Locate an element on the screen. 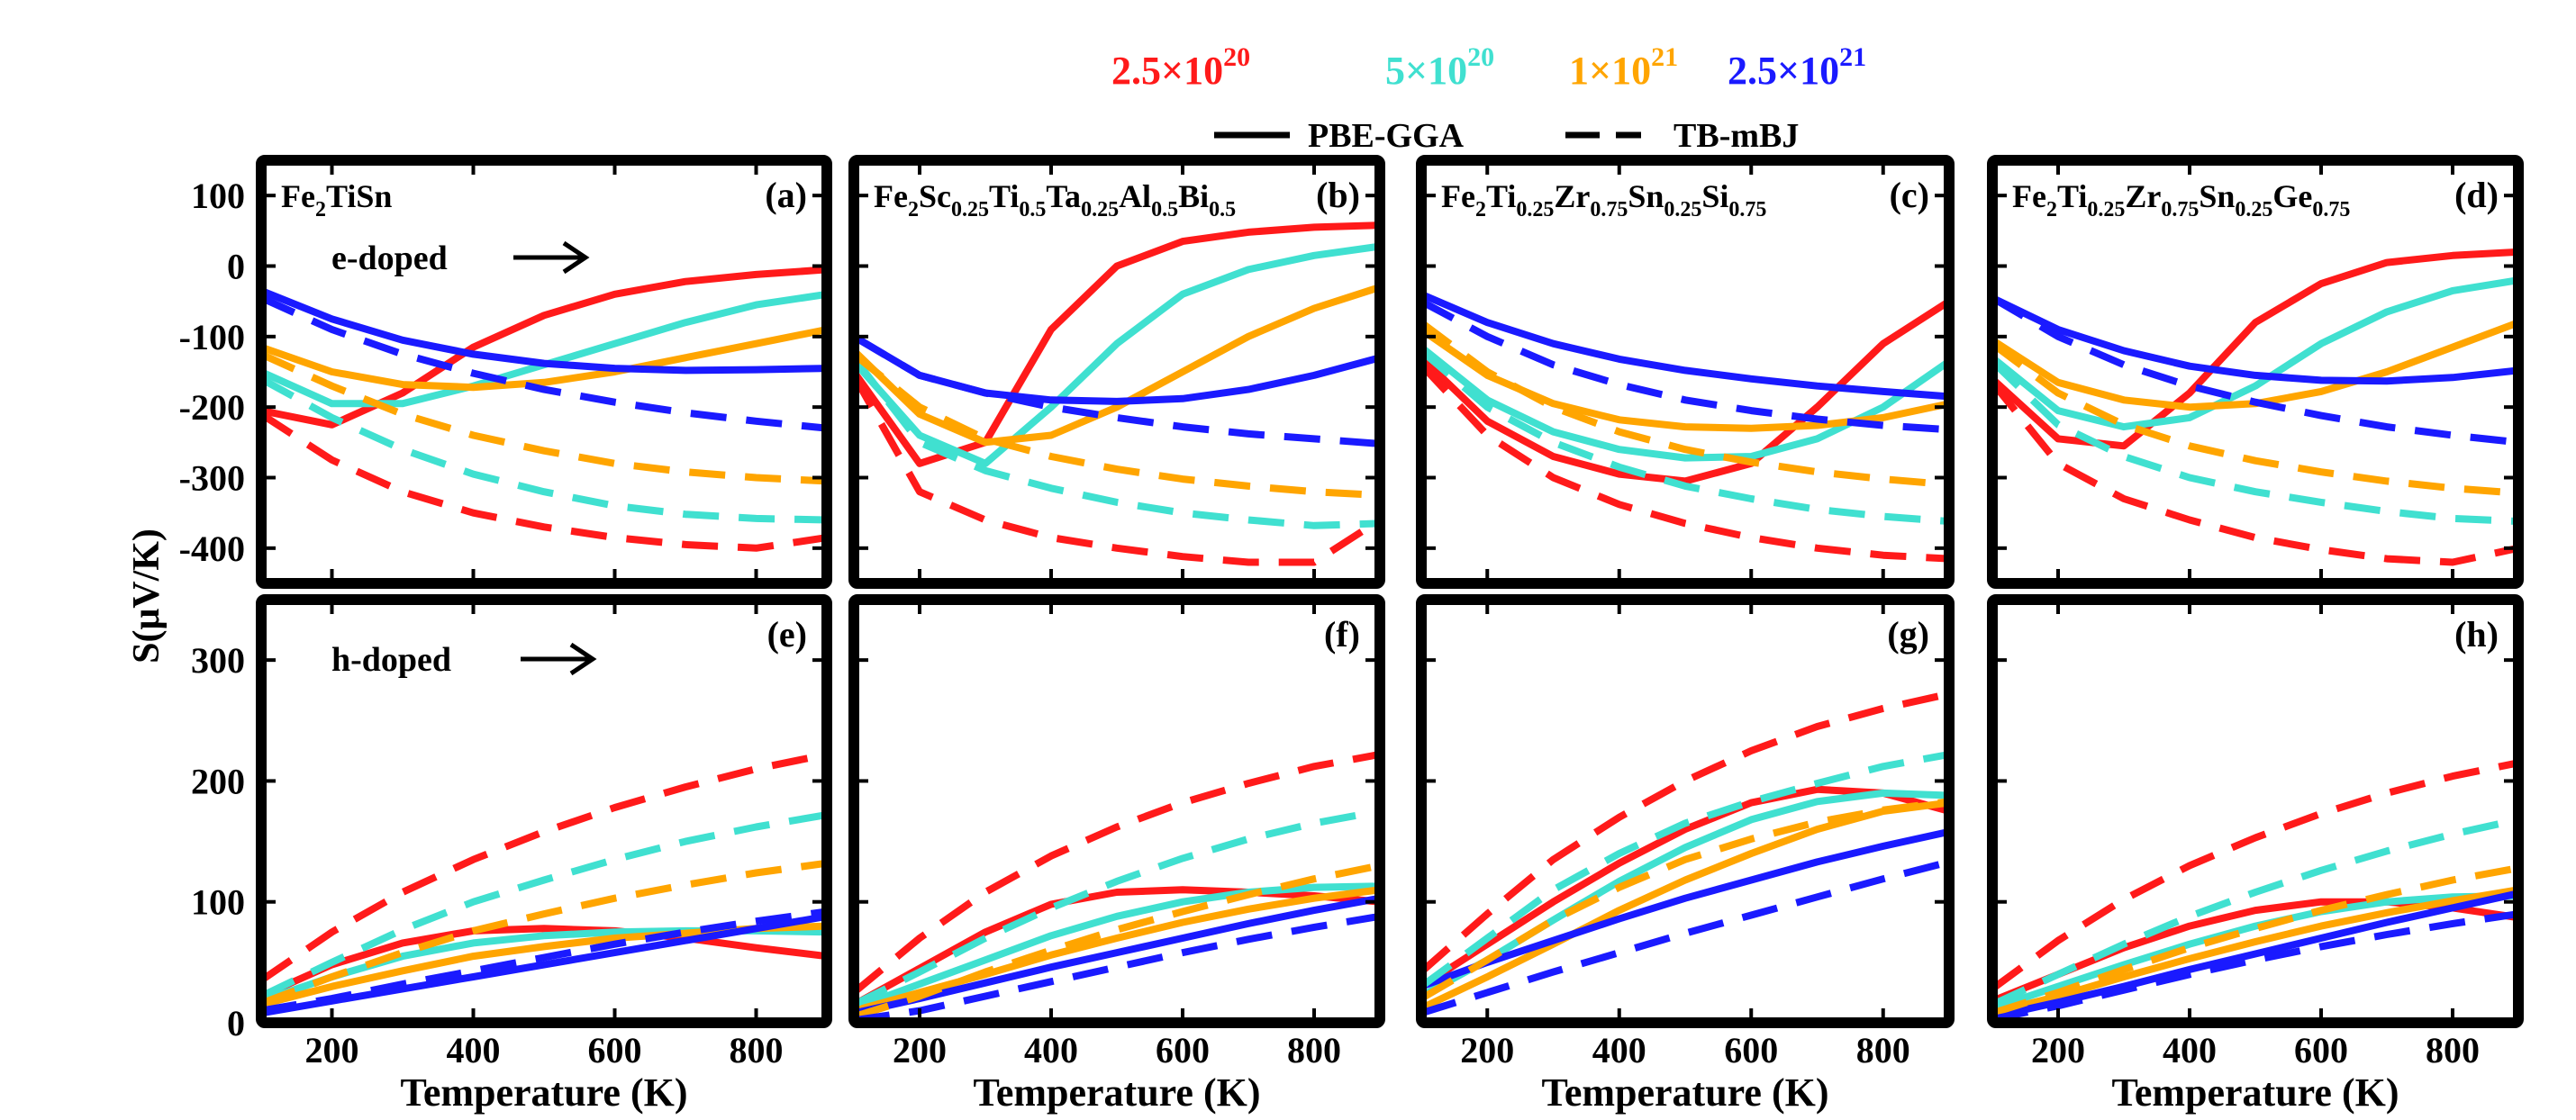 This screenshot has height=1120, width=2576. y-tick-label: -200 is located at coordinates (212, 407).